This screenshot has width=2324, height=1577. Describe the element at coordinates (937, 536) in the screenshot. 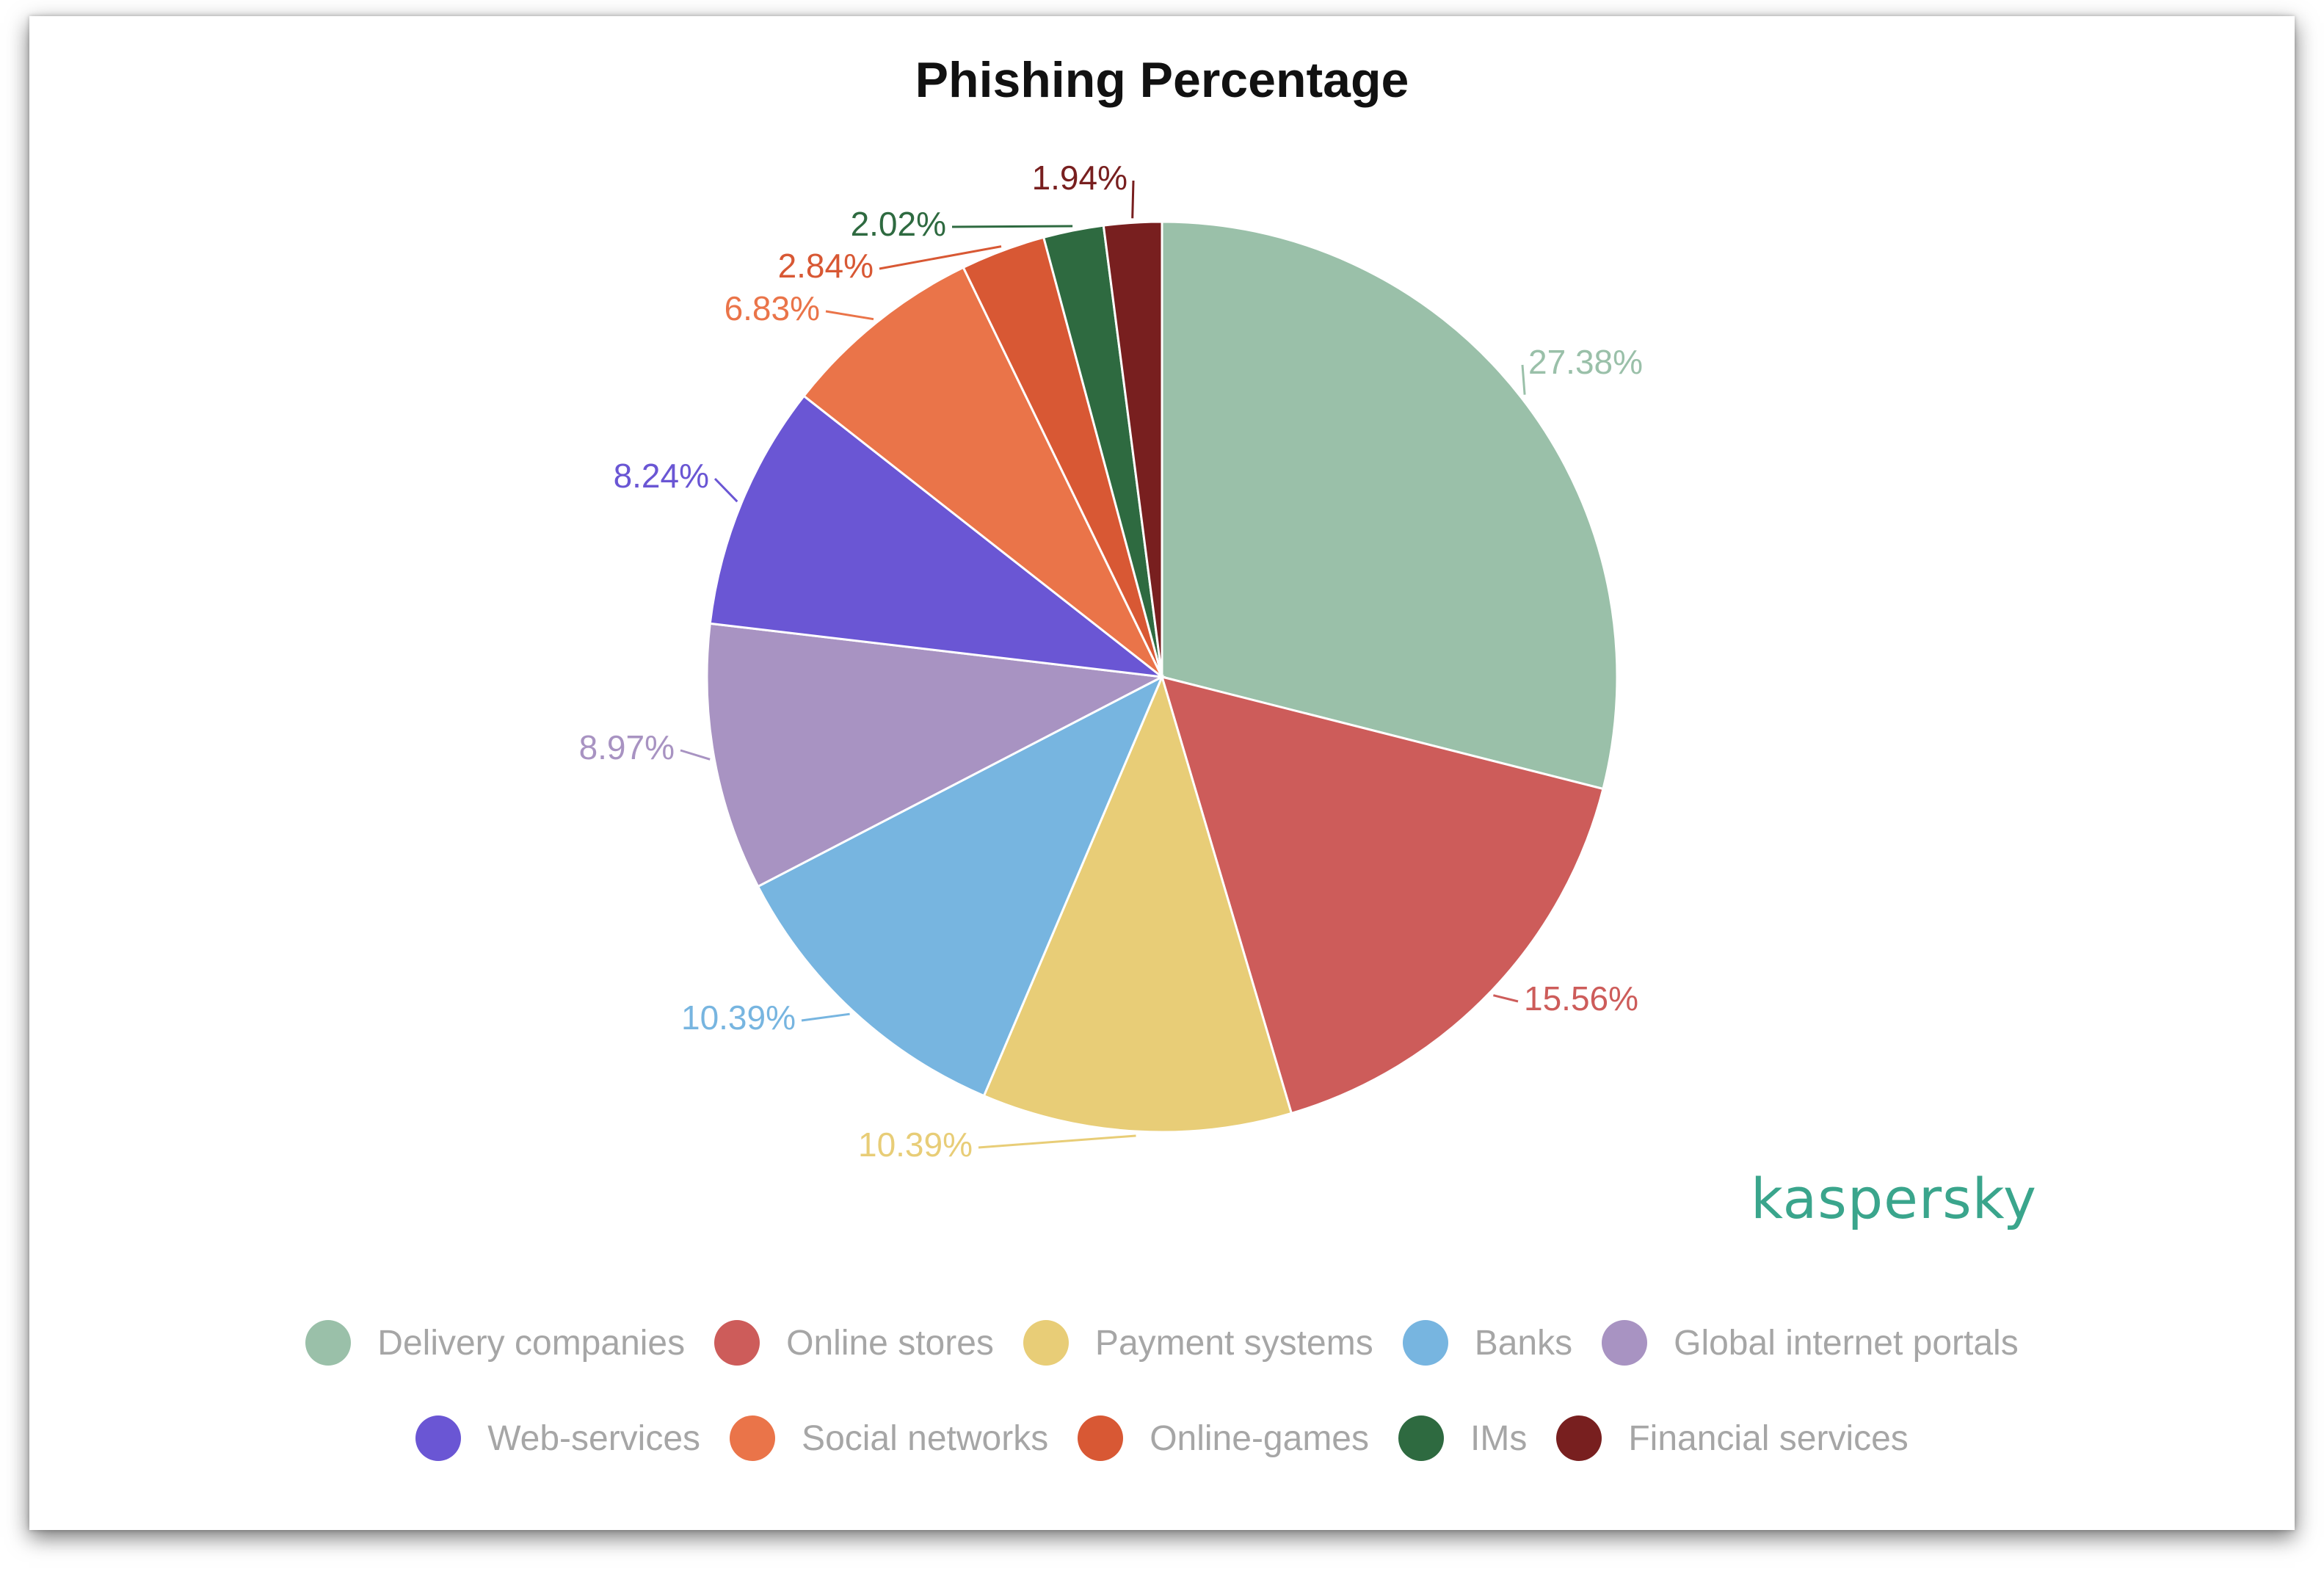

I see `pie-slice-web-services` at that location.